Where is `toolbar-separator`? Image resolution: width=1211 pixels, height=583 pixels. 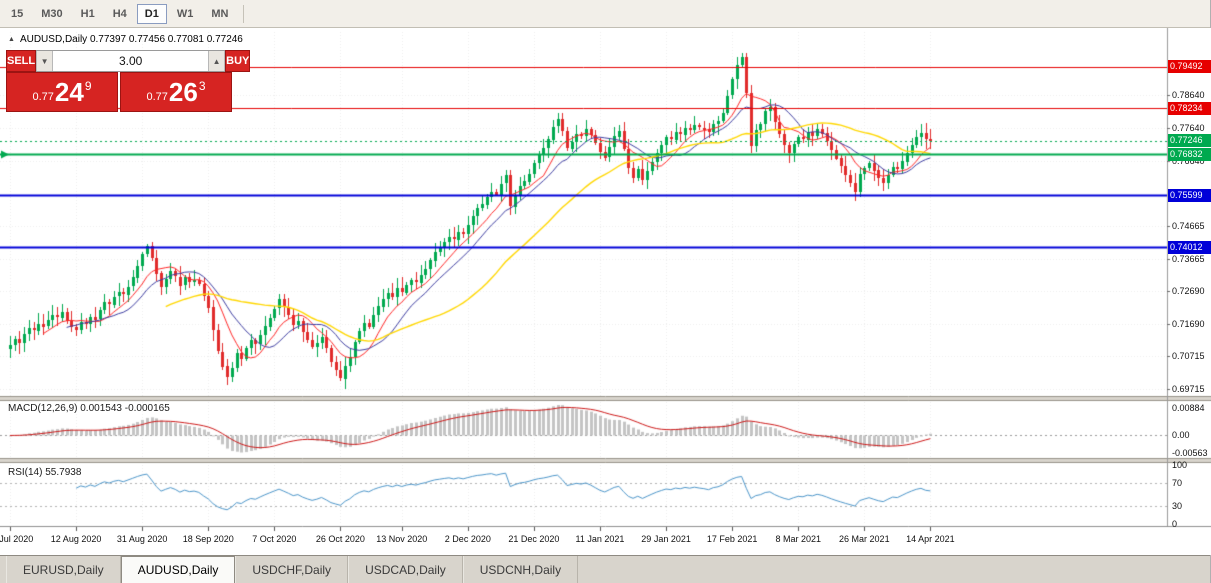
toolbar-separator is located at coordinates (244, 13).